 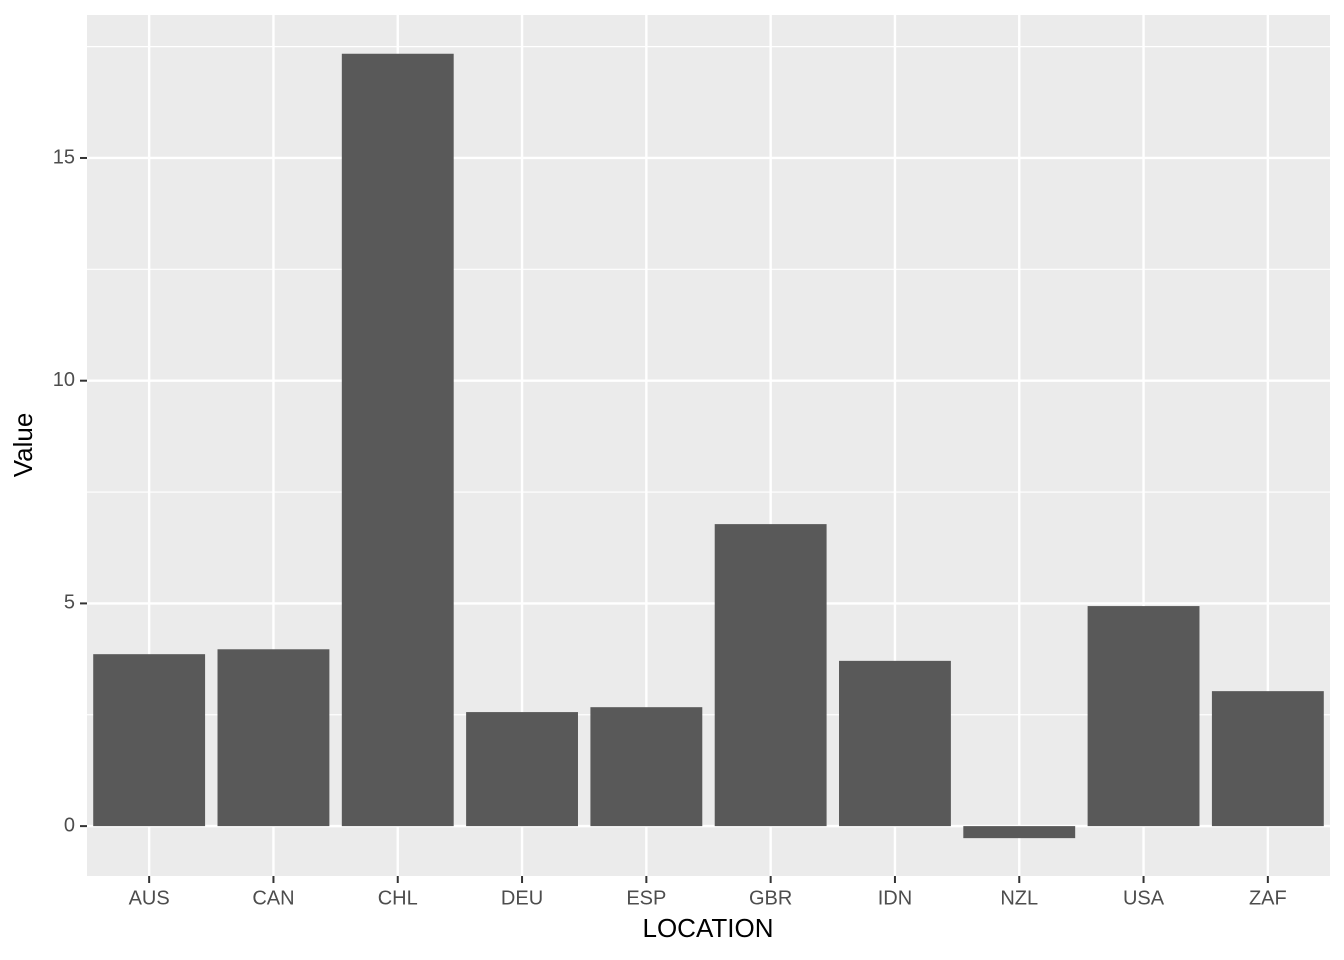 What do you see at coordinates (646, 898) in the screenshot?
I see `x-tick-label: ESP` at bounding box center [646, 898].